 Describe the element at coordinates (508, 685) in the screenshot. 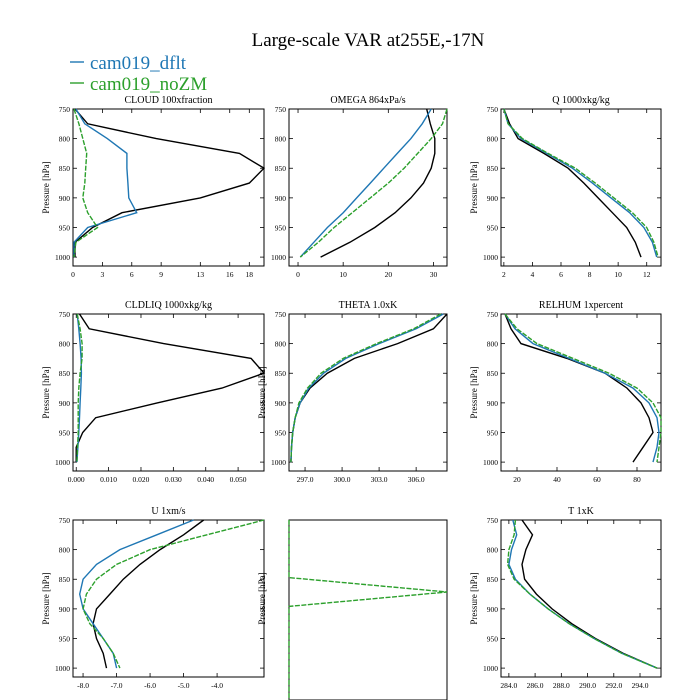

I see `x-tick-label: 284.0` at that location.